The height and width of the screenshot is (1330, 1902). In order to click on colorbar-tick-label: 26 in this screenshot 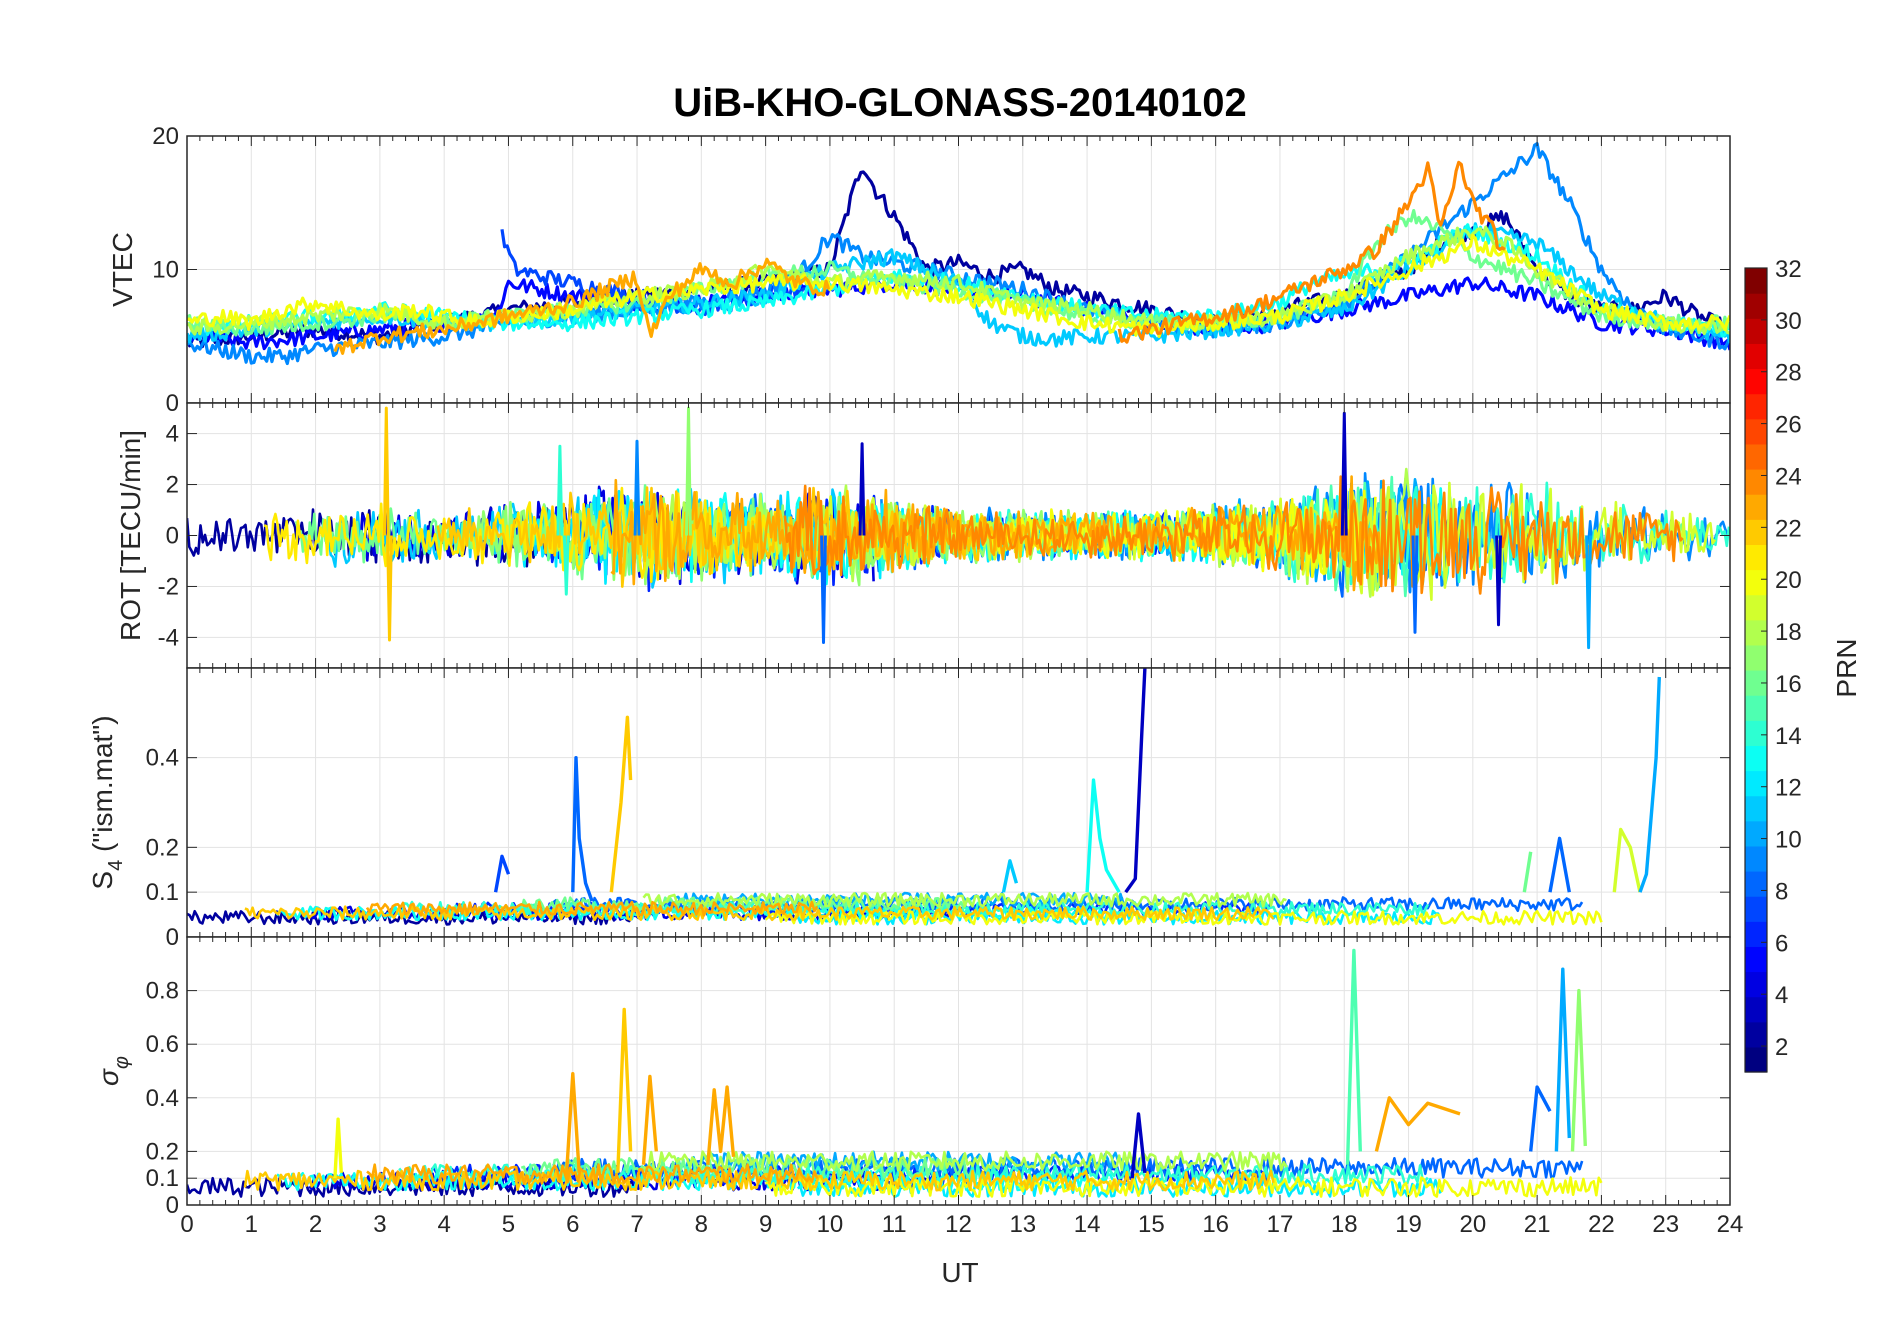, I will do `click(1788, 425)`.